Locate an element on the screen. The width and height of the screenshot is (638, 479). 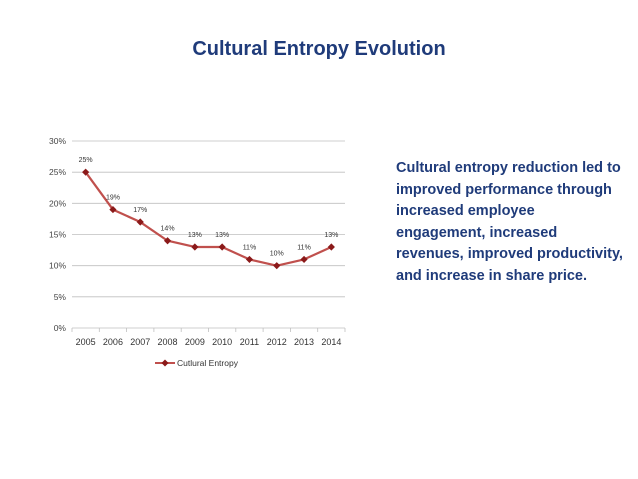
x-tick-label: 2013 is located at coordinates (304, 342).